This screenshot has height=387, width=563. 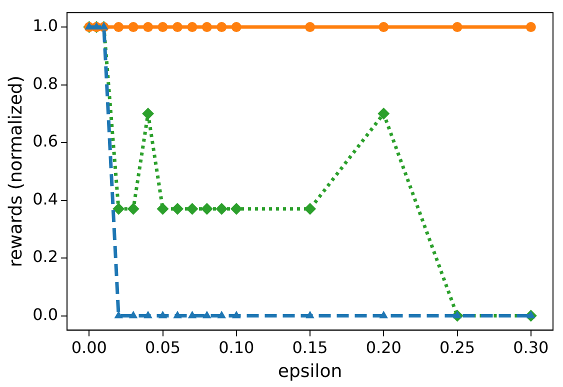 What do you see at coordinates (162, 347) in the screenshot?
I see `x-tick-label: 0.05` at bounding box center [162, 347].